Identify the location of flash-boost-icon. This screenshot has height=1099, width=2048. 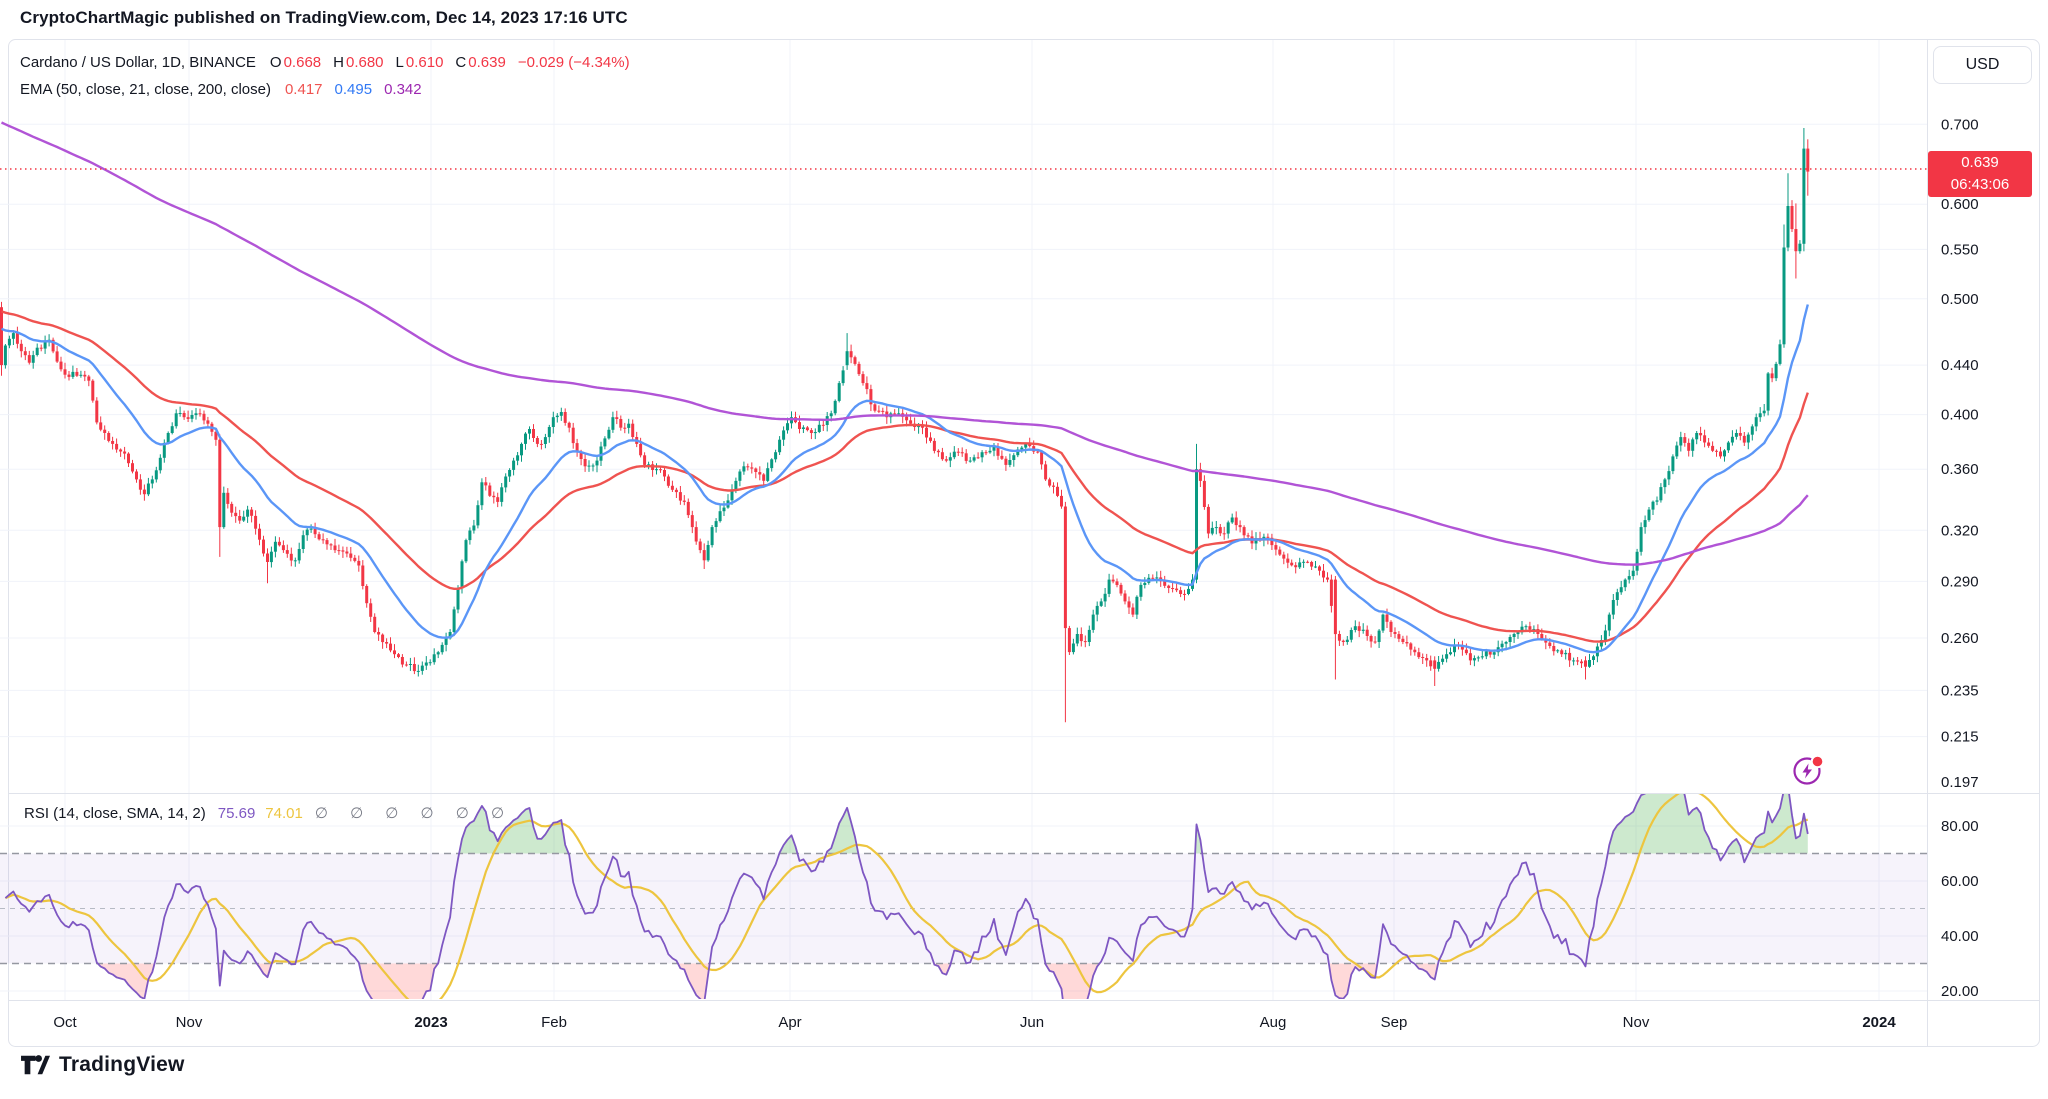
(1807, 770).